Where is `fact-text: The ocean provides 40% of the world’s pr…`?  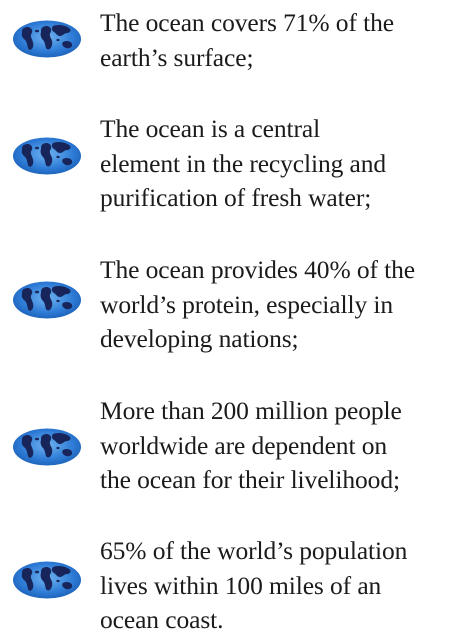
fact-text: The ocean provides 40% of the world’s pr… is located at coordinates (258, 304).